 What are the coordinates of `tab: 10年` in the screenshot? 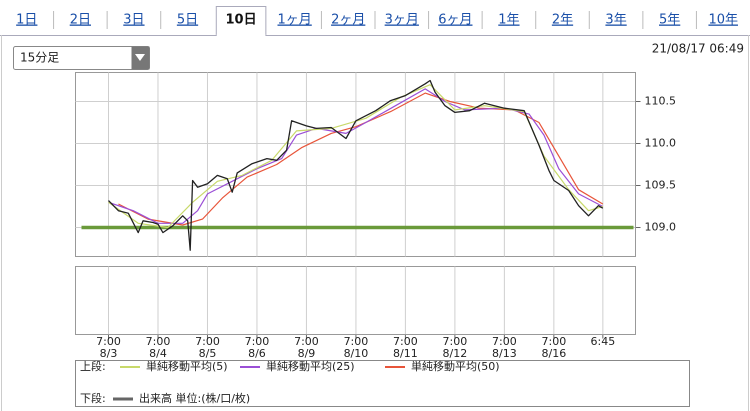 It's located at (723, 20).